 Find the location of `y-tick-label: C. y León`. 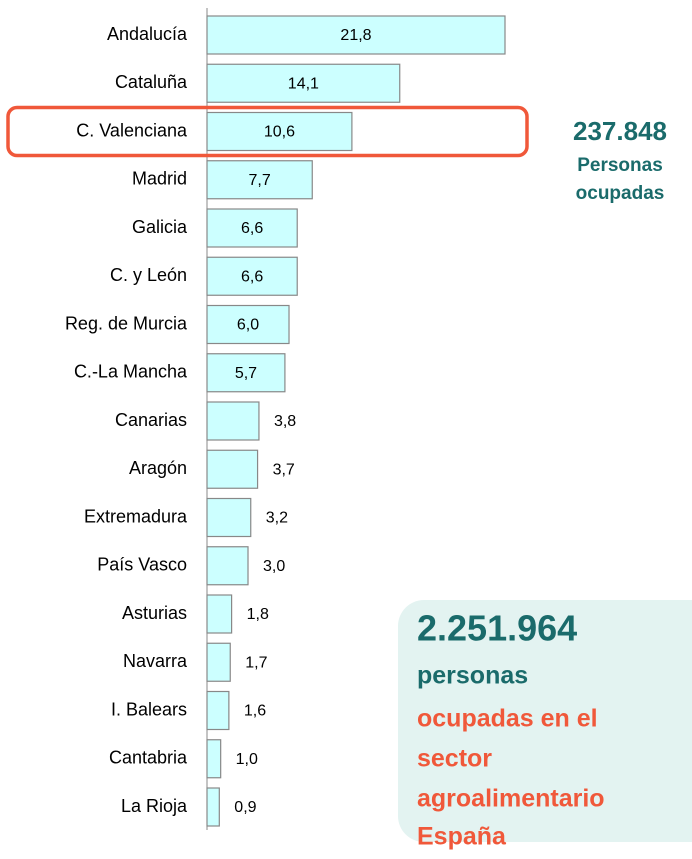

y-tick-label: C. y León is located at coordinates (148, 275).